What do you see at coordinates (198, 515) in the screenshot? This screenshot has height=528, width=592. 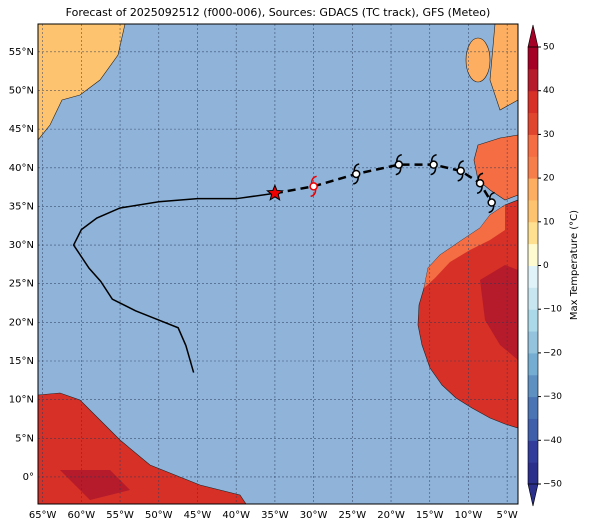 I see `x-tick-label: 45°W` at bounding box center [198, 515].